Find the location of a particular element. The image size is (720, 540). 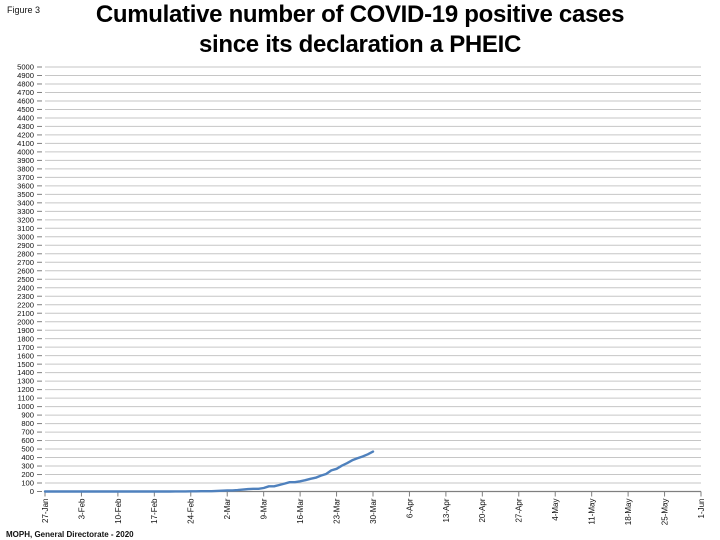

y-tick-label: 400 is located at coordinates (27, 457).